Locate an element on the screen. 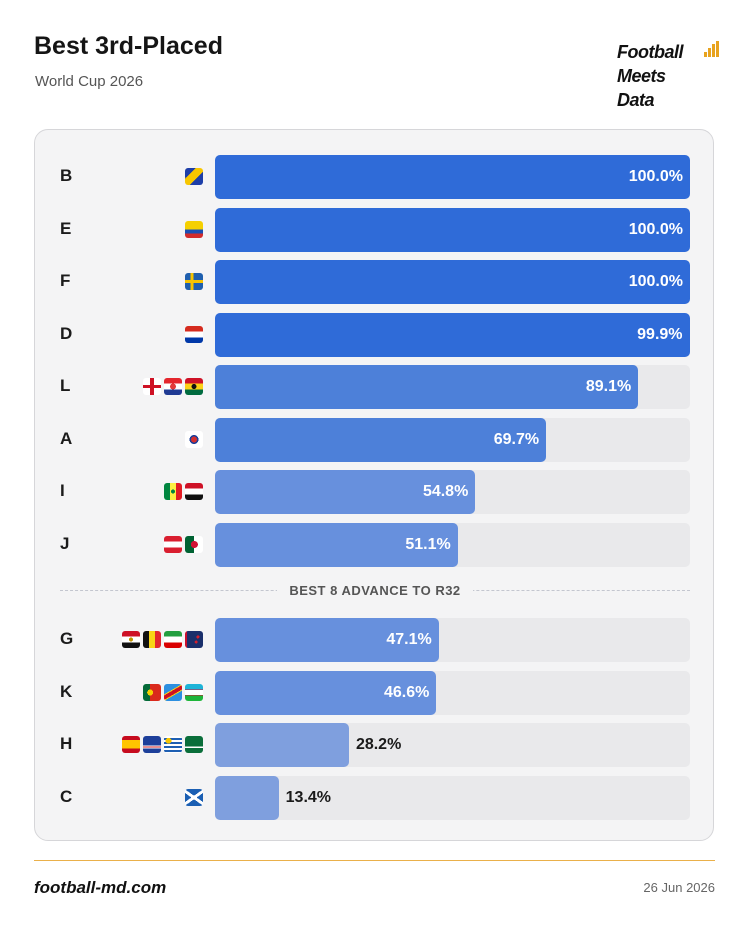  group-label: B is located at coordinates (66, 175).